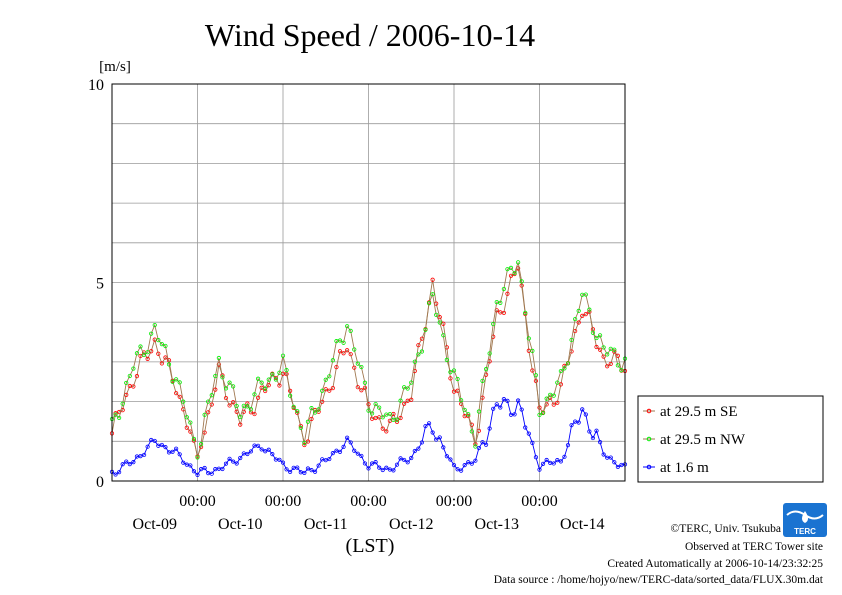  Describe the element at coordinates (649, 439) in the screenshot. I see `legend-swatch-marker` at that location.